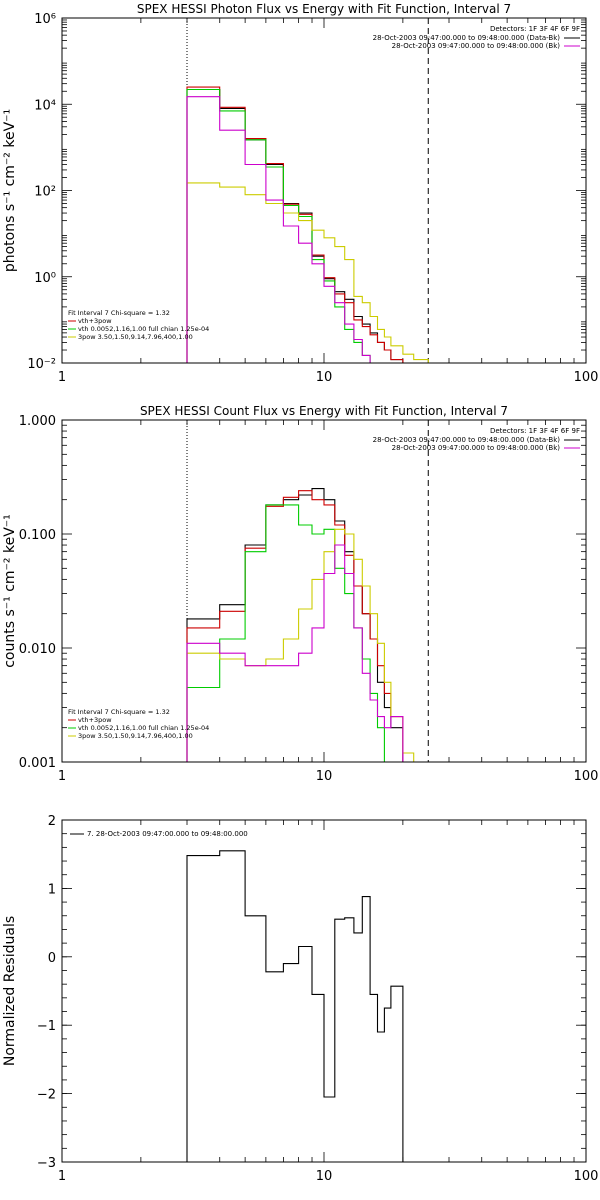  Describe the element at coordinates (52, 821) in the screenshot. I see `y-tick-label: 2` at that location.